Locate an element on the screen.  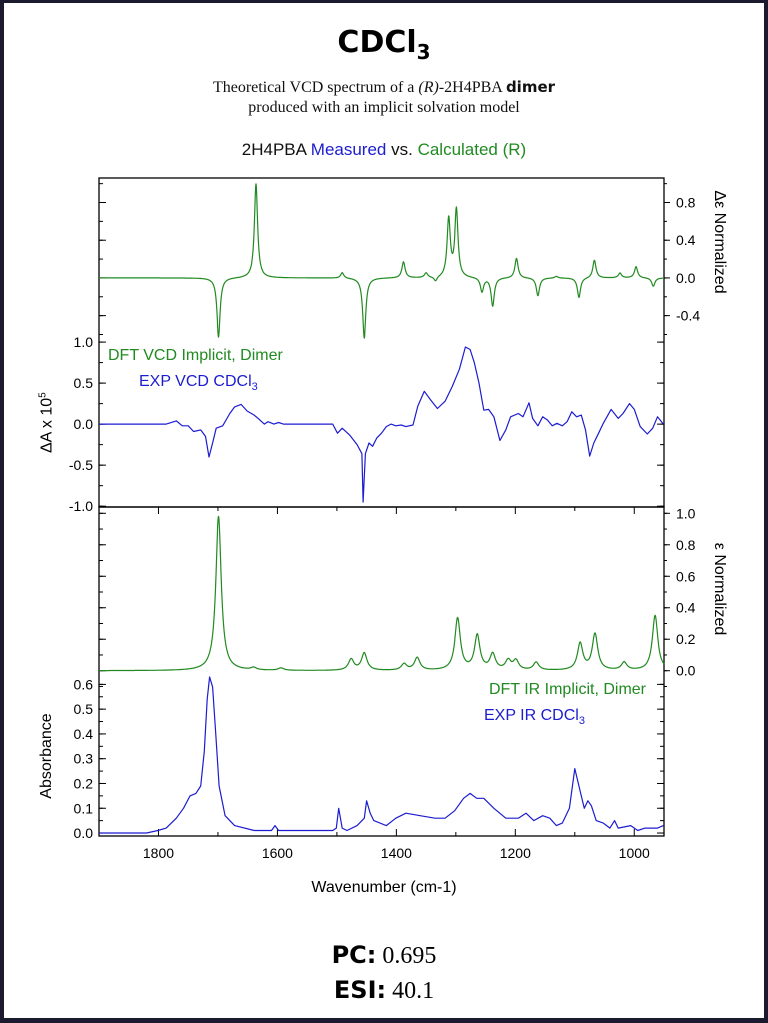
vcd-left-axis-title: ΔA x 105 is located at coordinates (46, 423).